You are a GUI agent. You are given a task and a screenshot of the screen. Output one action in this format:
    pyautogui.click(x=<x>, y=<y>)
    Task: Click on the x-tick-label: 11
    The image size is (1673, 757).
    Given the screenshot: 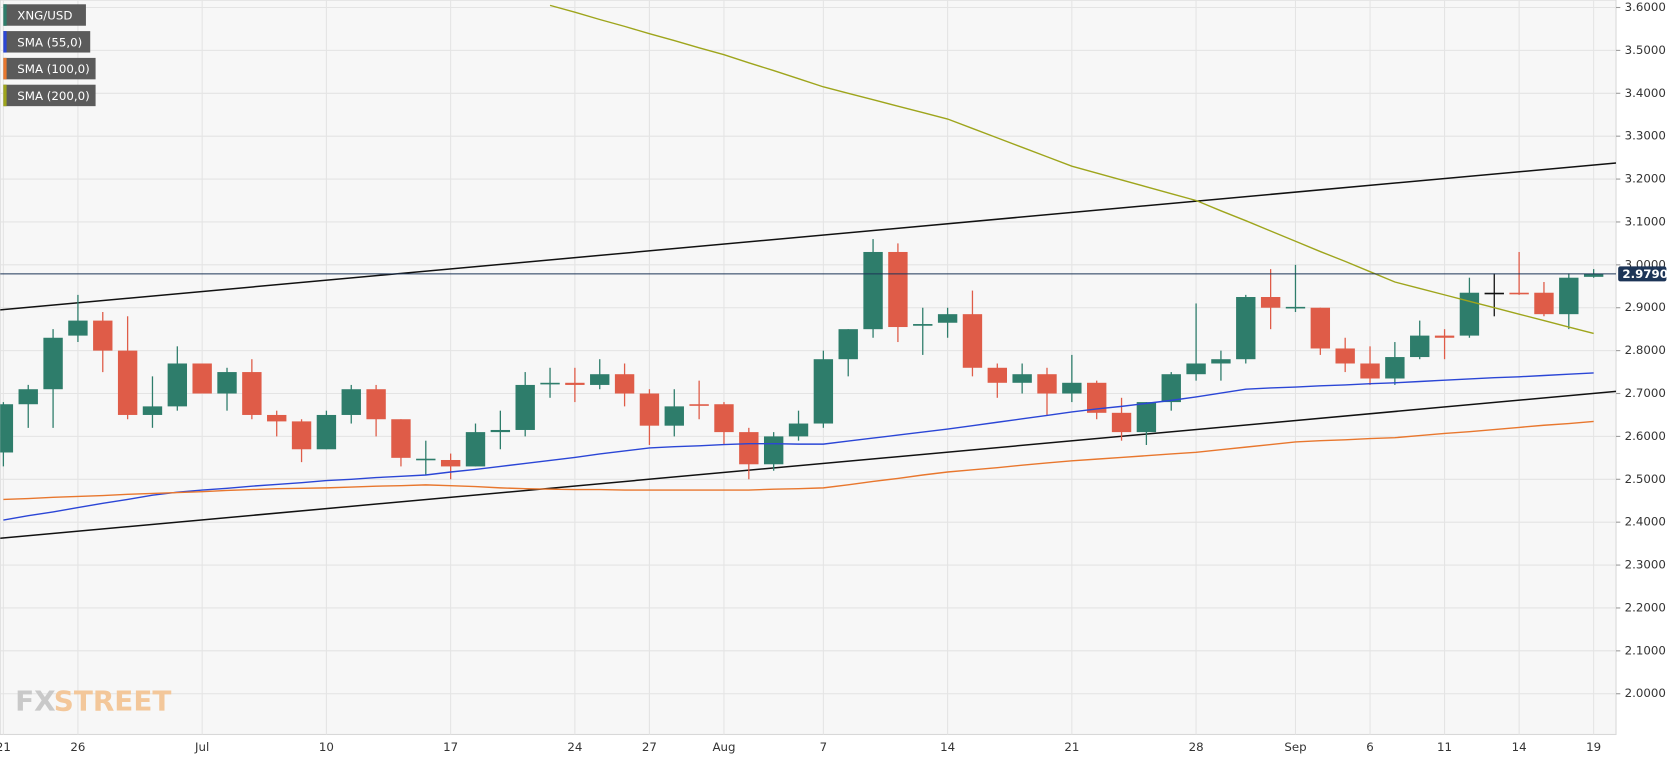 What is the action you would take?
    pyautogui.click(x=1444, y=747)
    